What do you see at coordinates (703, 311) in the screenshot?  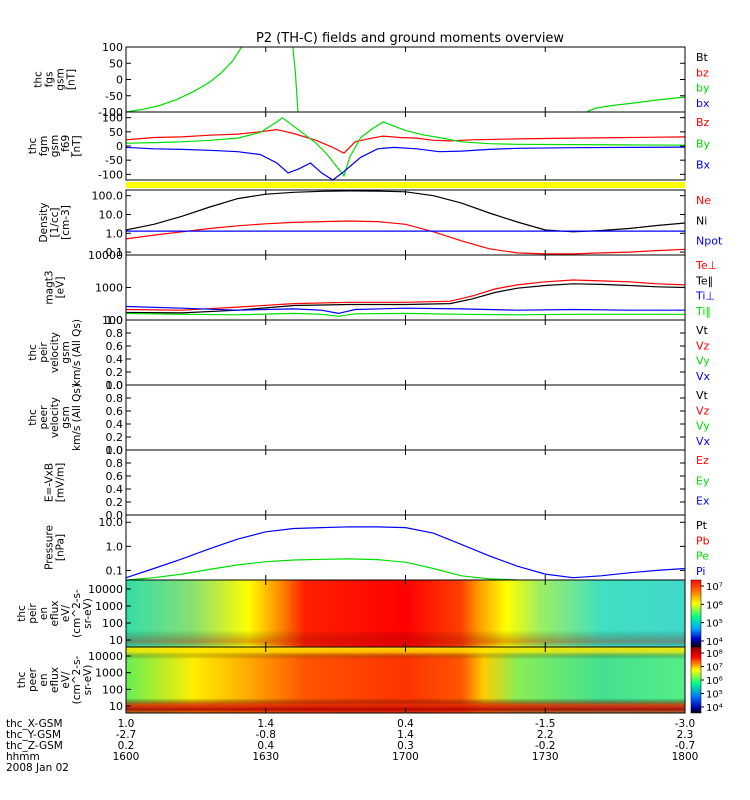 I see `legend-entry: Ti‖` at bounding box center [703, 311].